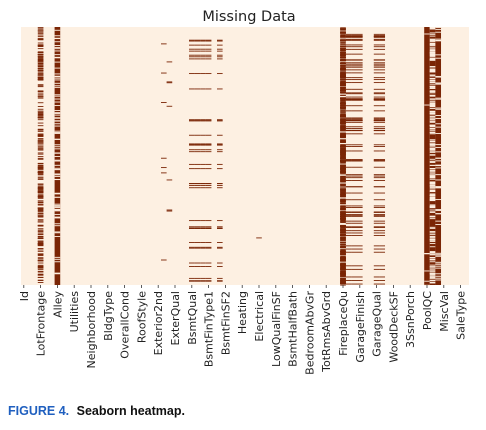  Describe the element at coordinates (192, 318) in the screenshot. I see `x-tick-label-bsmtqual: BsmtQual` at that location.